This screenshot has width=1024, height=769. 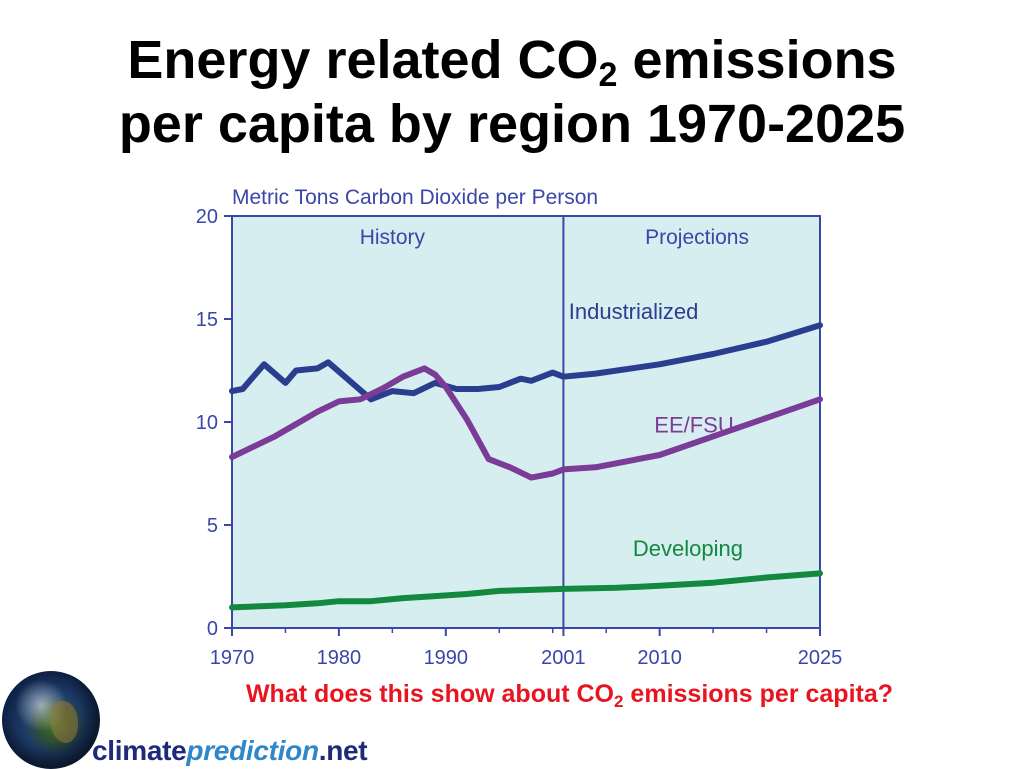 What do you see at coordinates (207, 217) in the screenshot?
I see `y-tick-label: 20` at bounding box center [207, 217].